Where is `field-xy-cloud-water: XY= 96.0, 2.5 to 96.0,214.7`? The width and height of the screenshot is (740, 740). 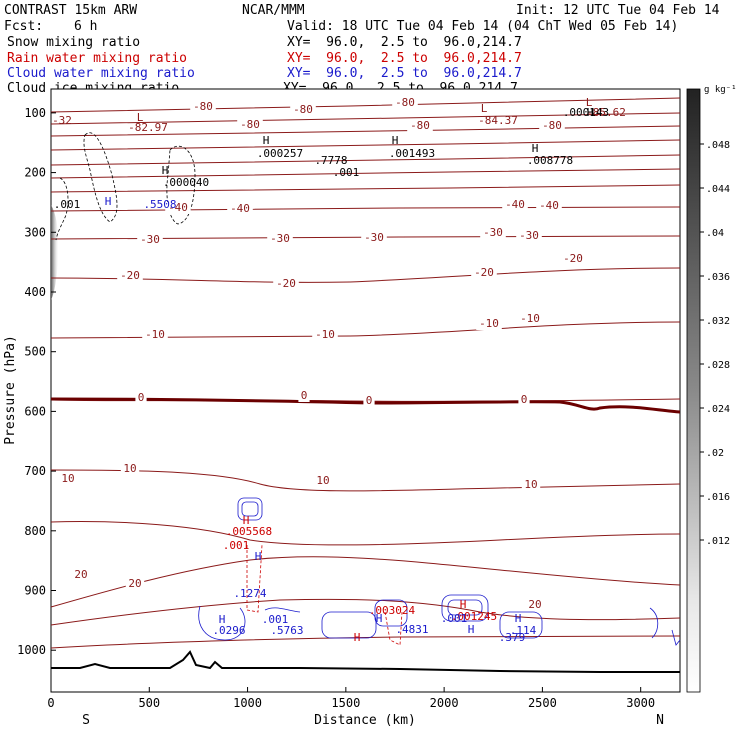 field-xy-cloud-water: XY= 96.0, 2.5 to 96.0,214.7 is located at coordinates (404, 73).